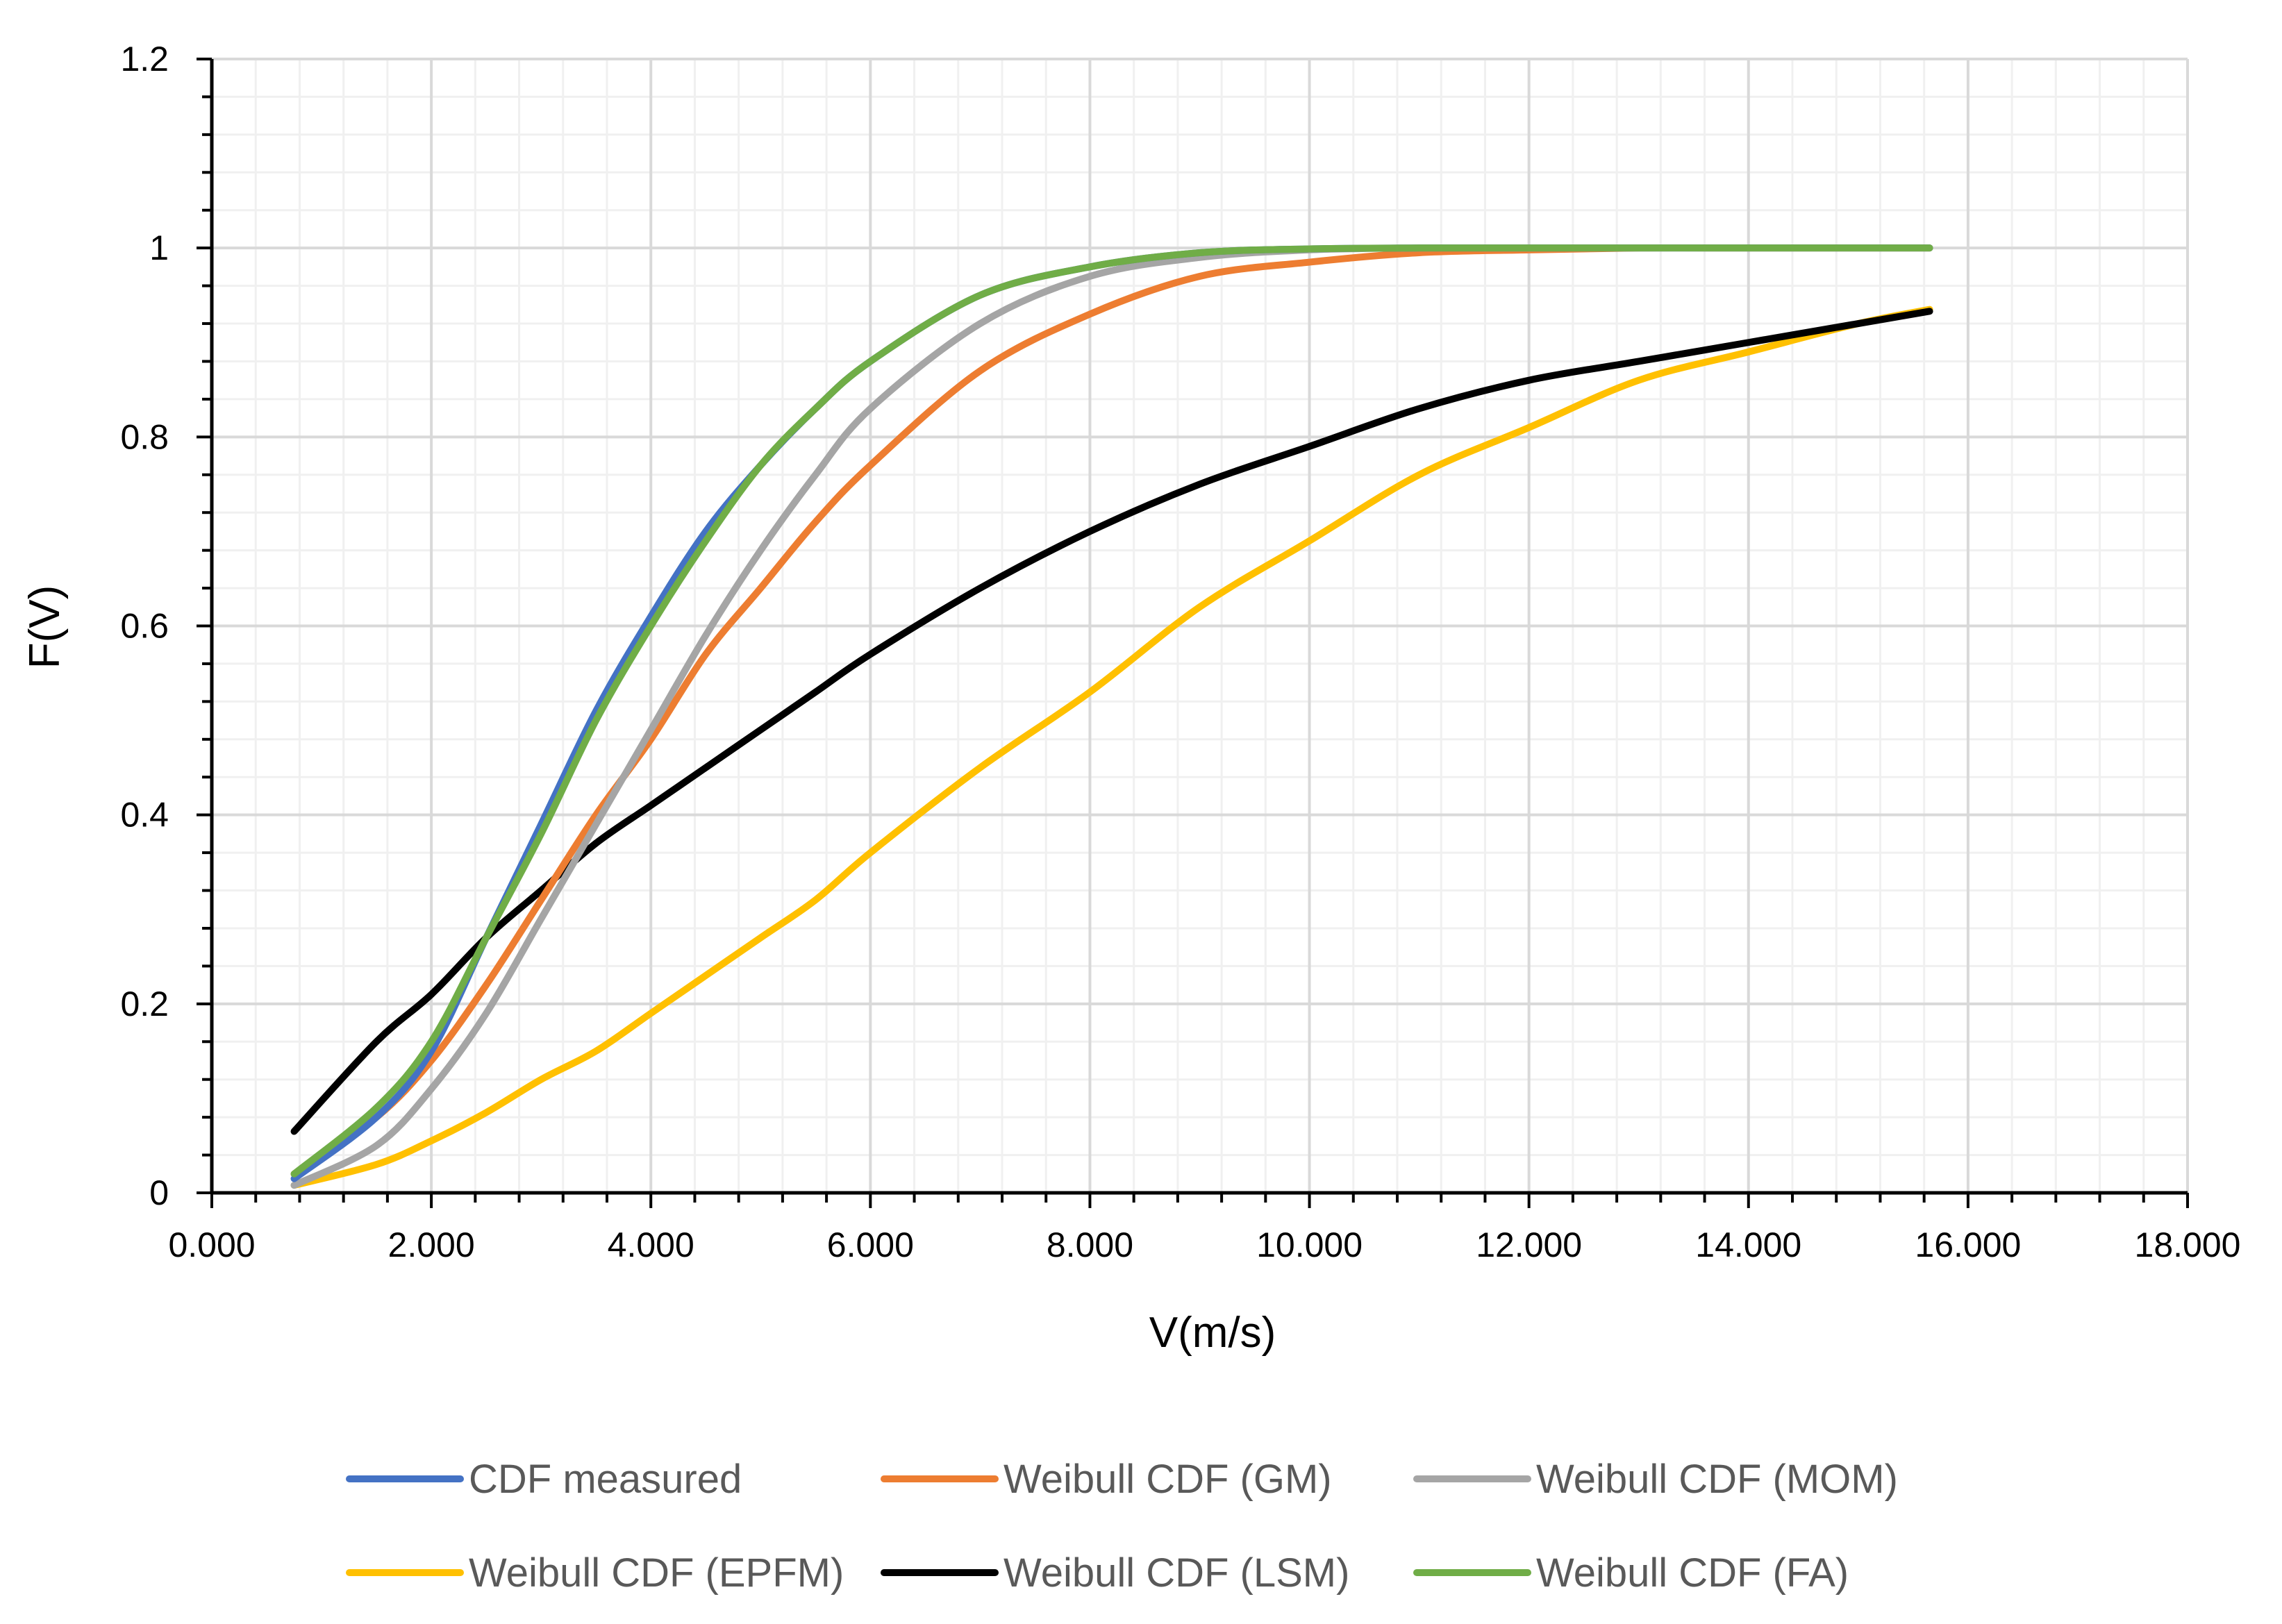  What do you see at coordinates (871, 1245) in the screenshot?
I see `x-tick-label: 6.000` at bounding box center [871, 1245].